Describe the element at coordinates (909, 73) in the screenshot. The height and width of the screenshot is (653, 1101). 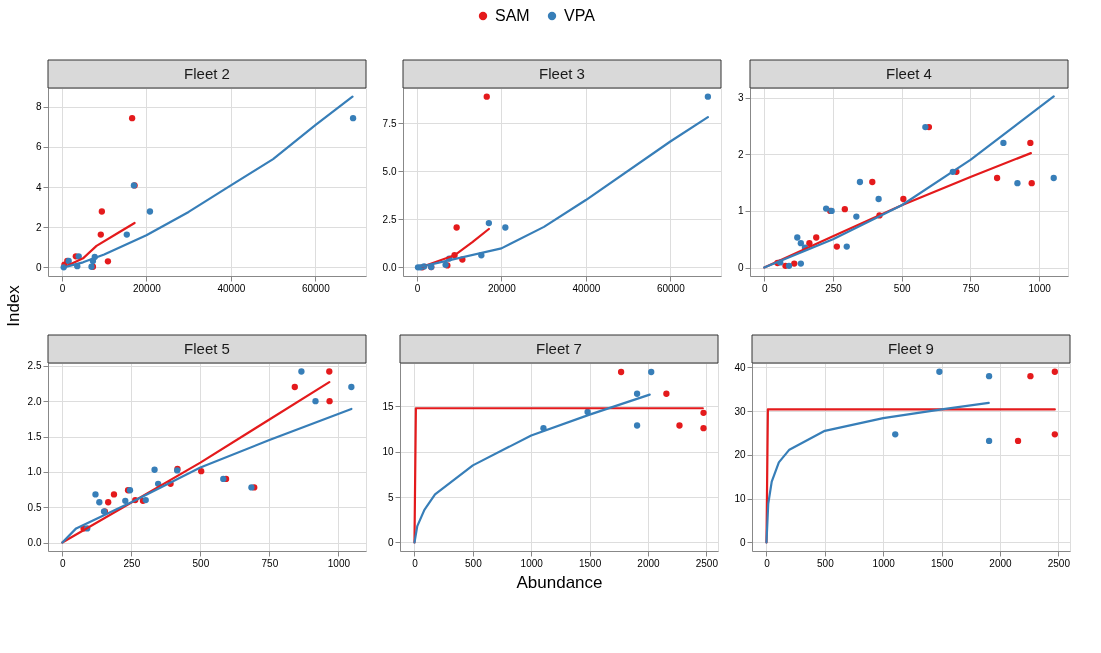
I see `chart-title: Fleet 4` at that location.